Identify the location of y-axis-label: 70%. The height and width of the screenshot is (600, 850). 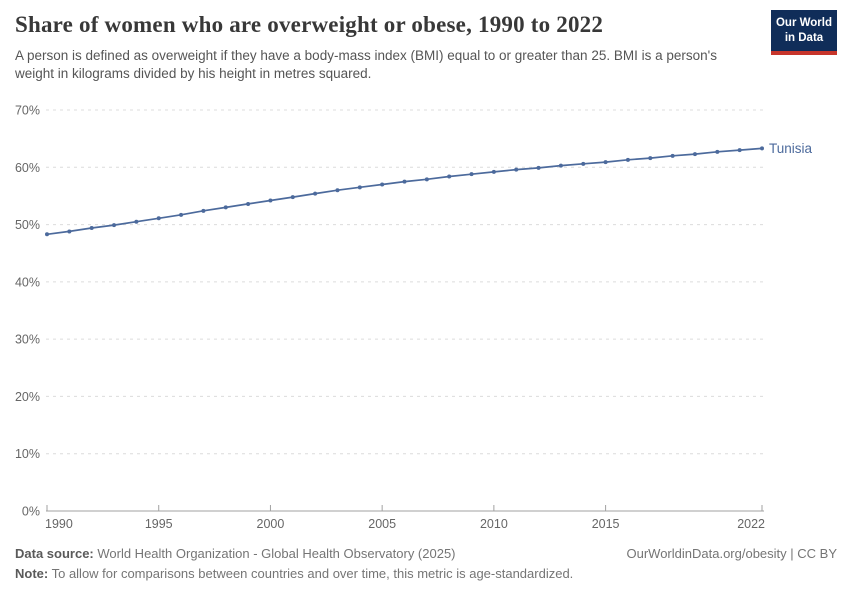
(27, 111).